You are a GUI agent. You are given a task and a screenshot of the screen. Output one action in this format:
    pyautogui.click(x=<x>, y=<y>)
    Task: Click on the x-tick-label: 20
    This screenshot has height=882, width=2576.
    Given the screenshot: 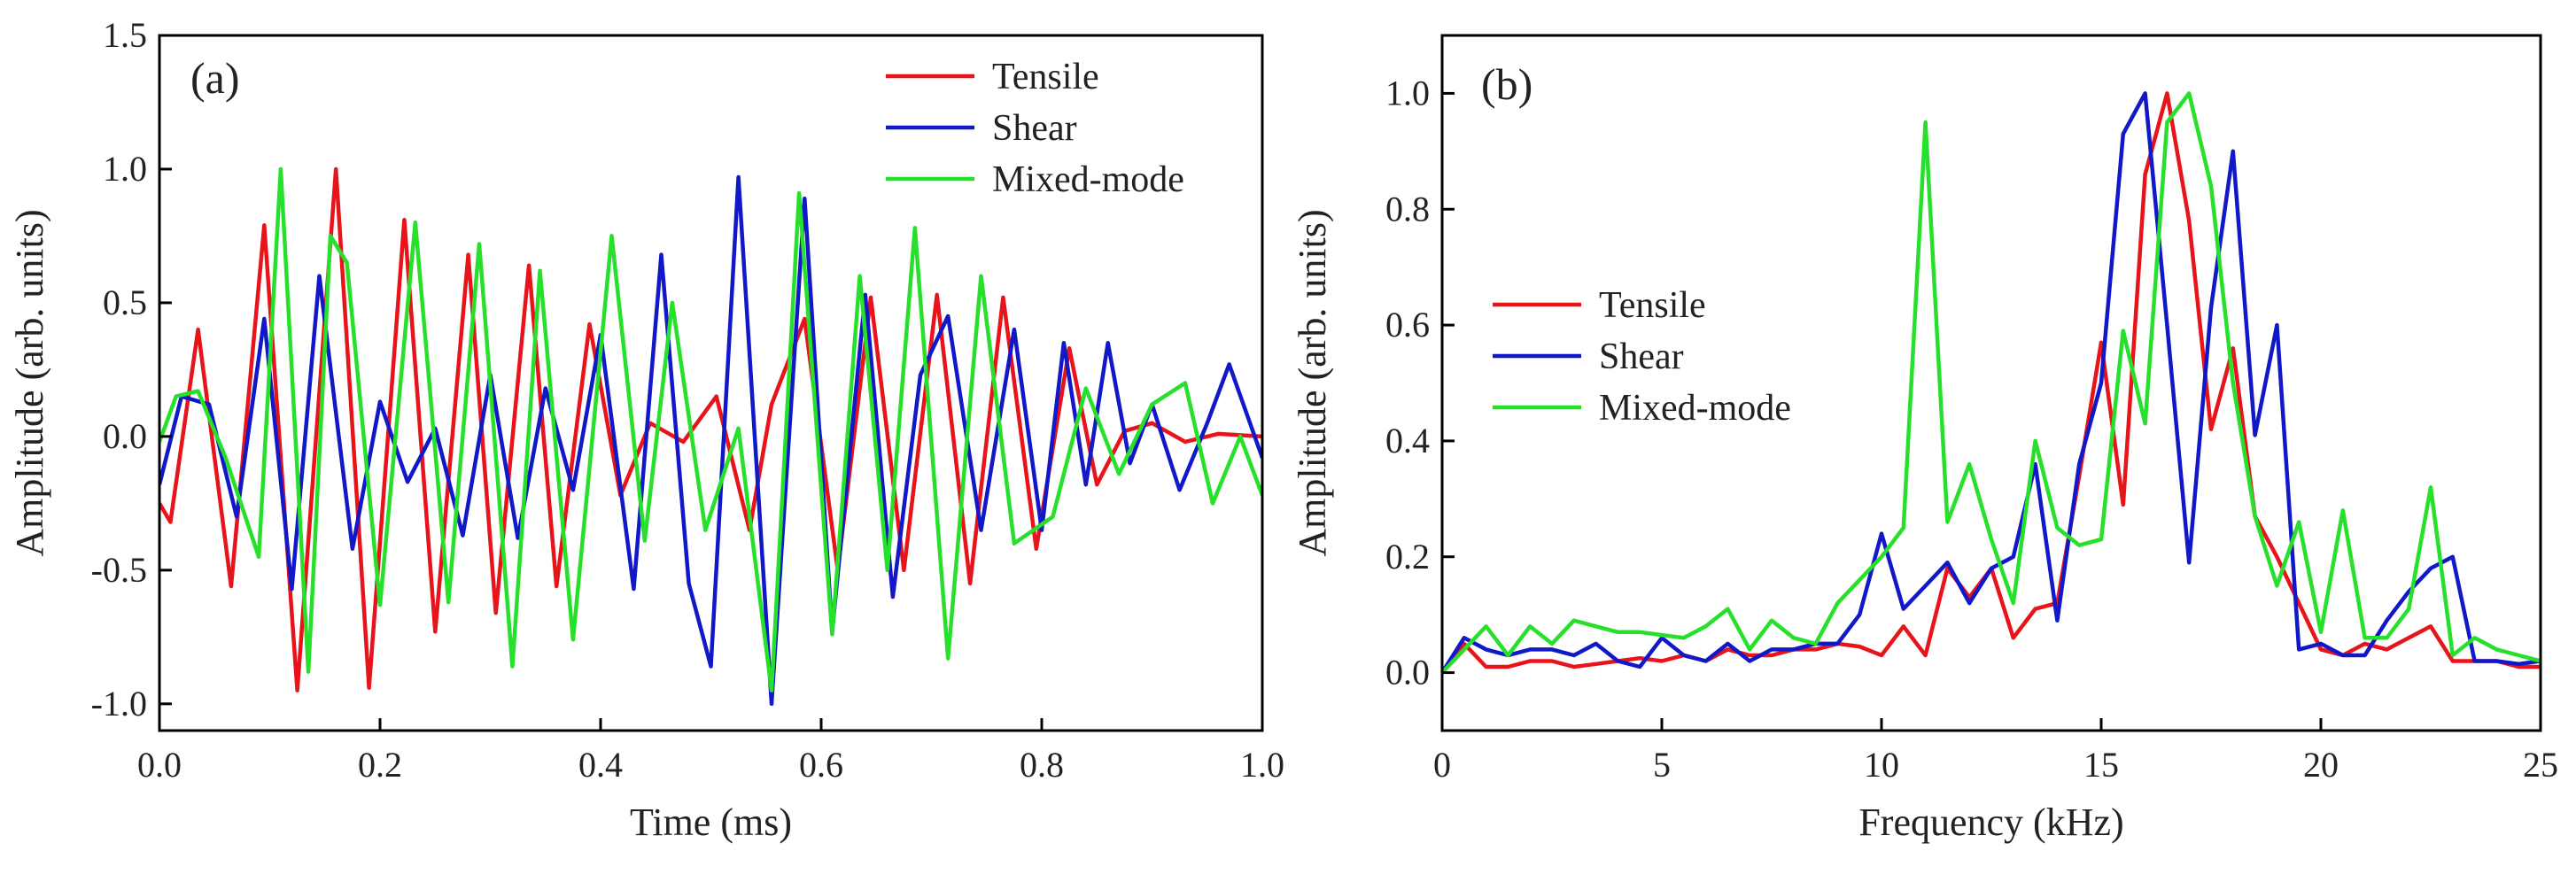 What is the action you would take?
    pyautogui.click(x=2321, y=765)
    